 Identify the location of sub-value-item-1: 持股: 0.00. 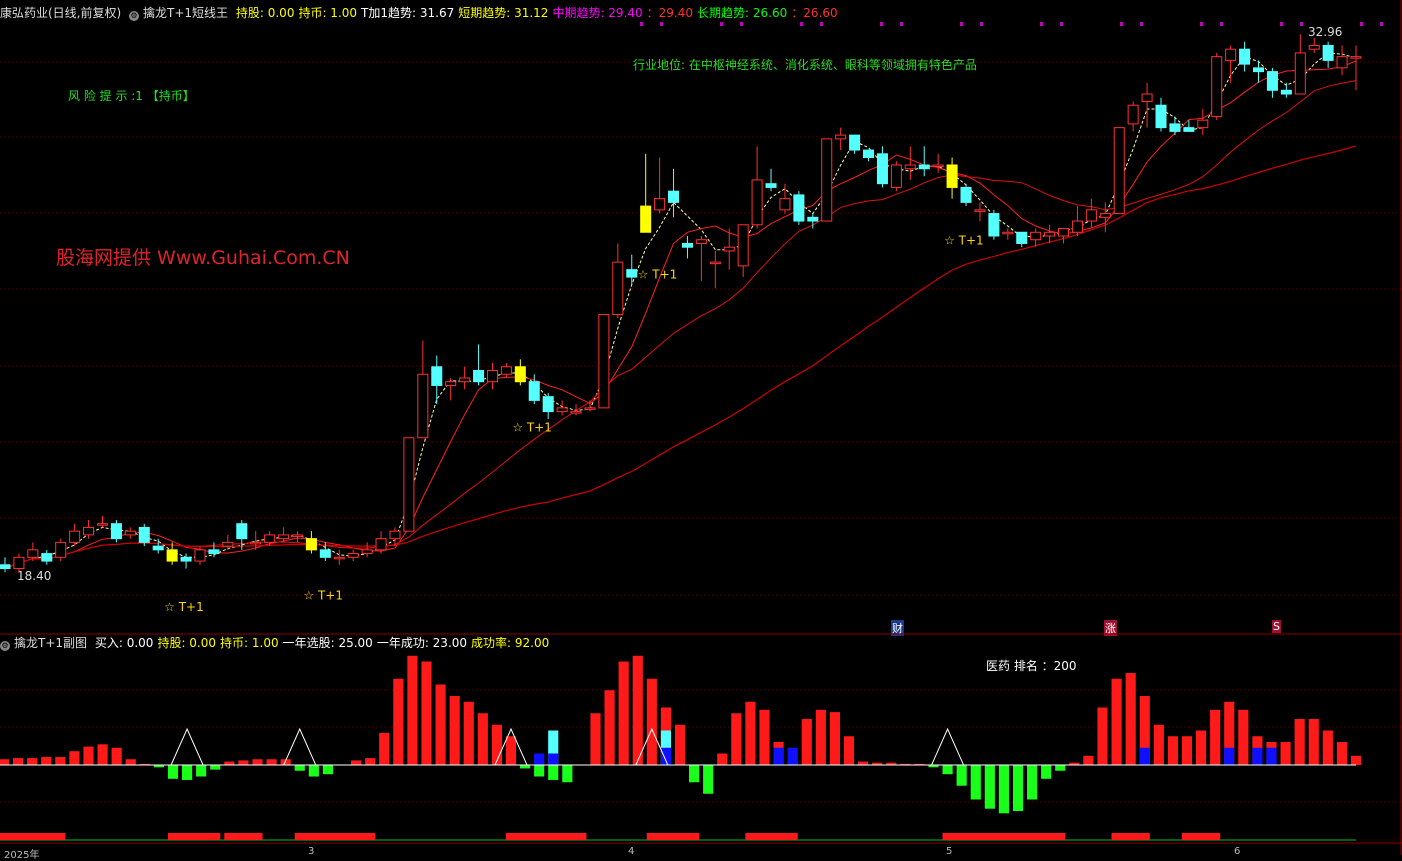
(187, 643).